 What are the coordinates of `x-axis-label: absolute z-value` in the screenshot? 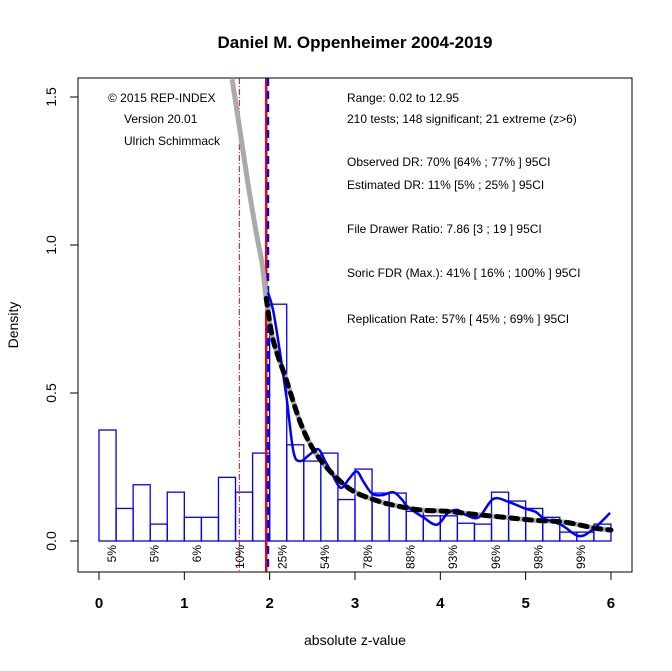 It's located at (355, 640).